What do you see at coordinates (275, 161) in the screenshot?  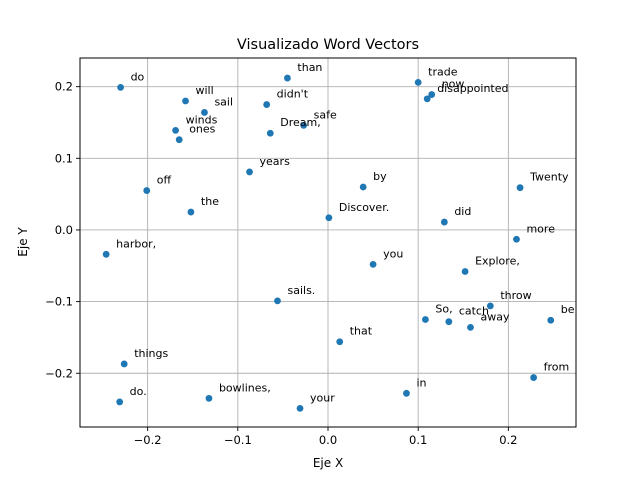 I see `data-point-label: years` at bounding box center [275, 161].